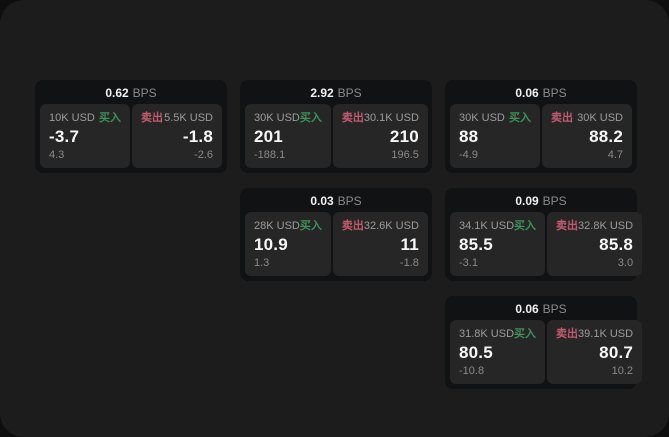 Image resolution: width=669 pixels, height=437 pixels. Describe the element at coordinates (595, 244) in the screenshot. I see `sell-panel: 卖出 32.8K USD 85.8 3.0` at that location.